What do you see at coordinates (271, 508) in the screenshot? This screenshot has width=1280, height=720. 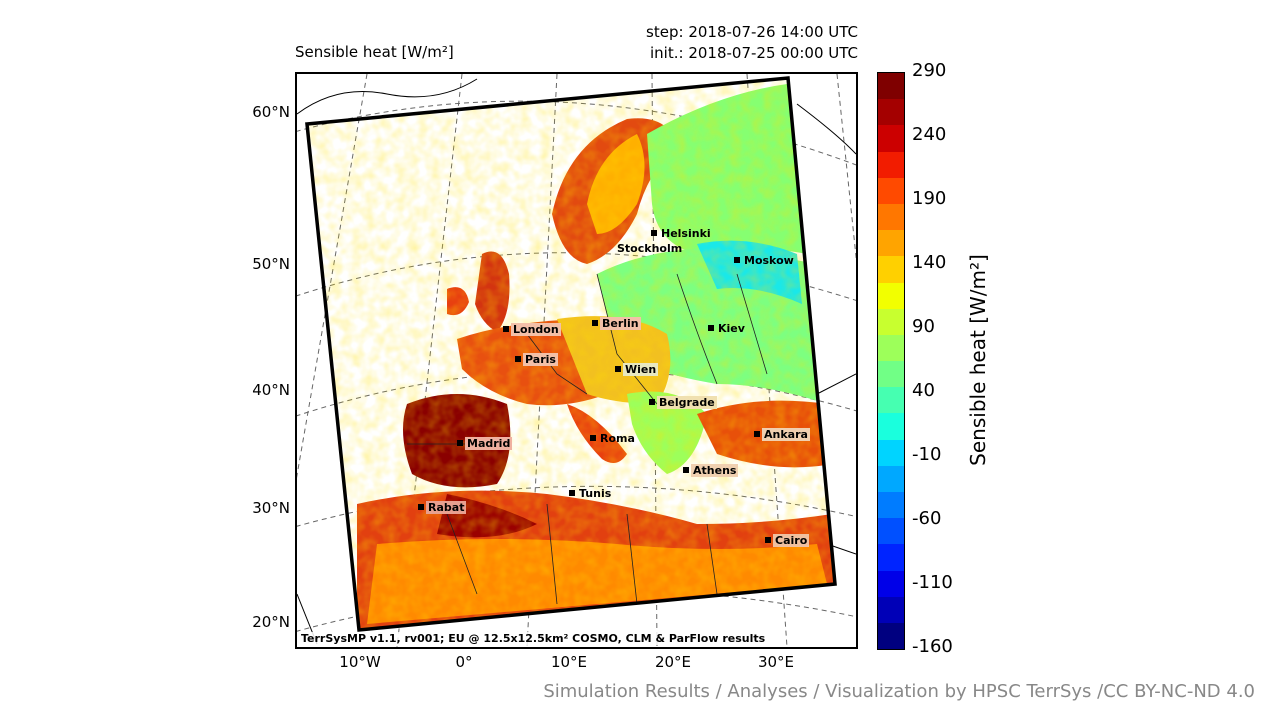 I see `lat-label-30n: 30°N` at bounding box center [271, 508].